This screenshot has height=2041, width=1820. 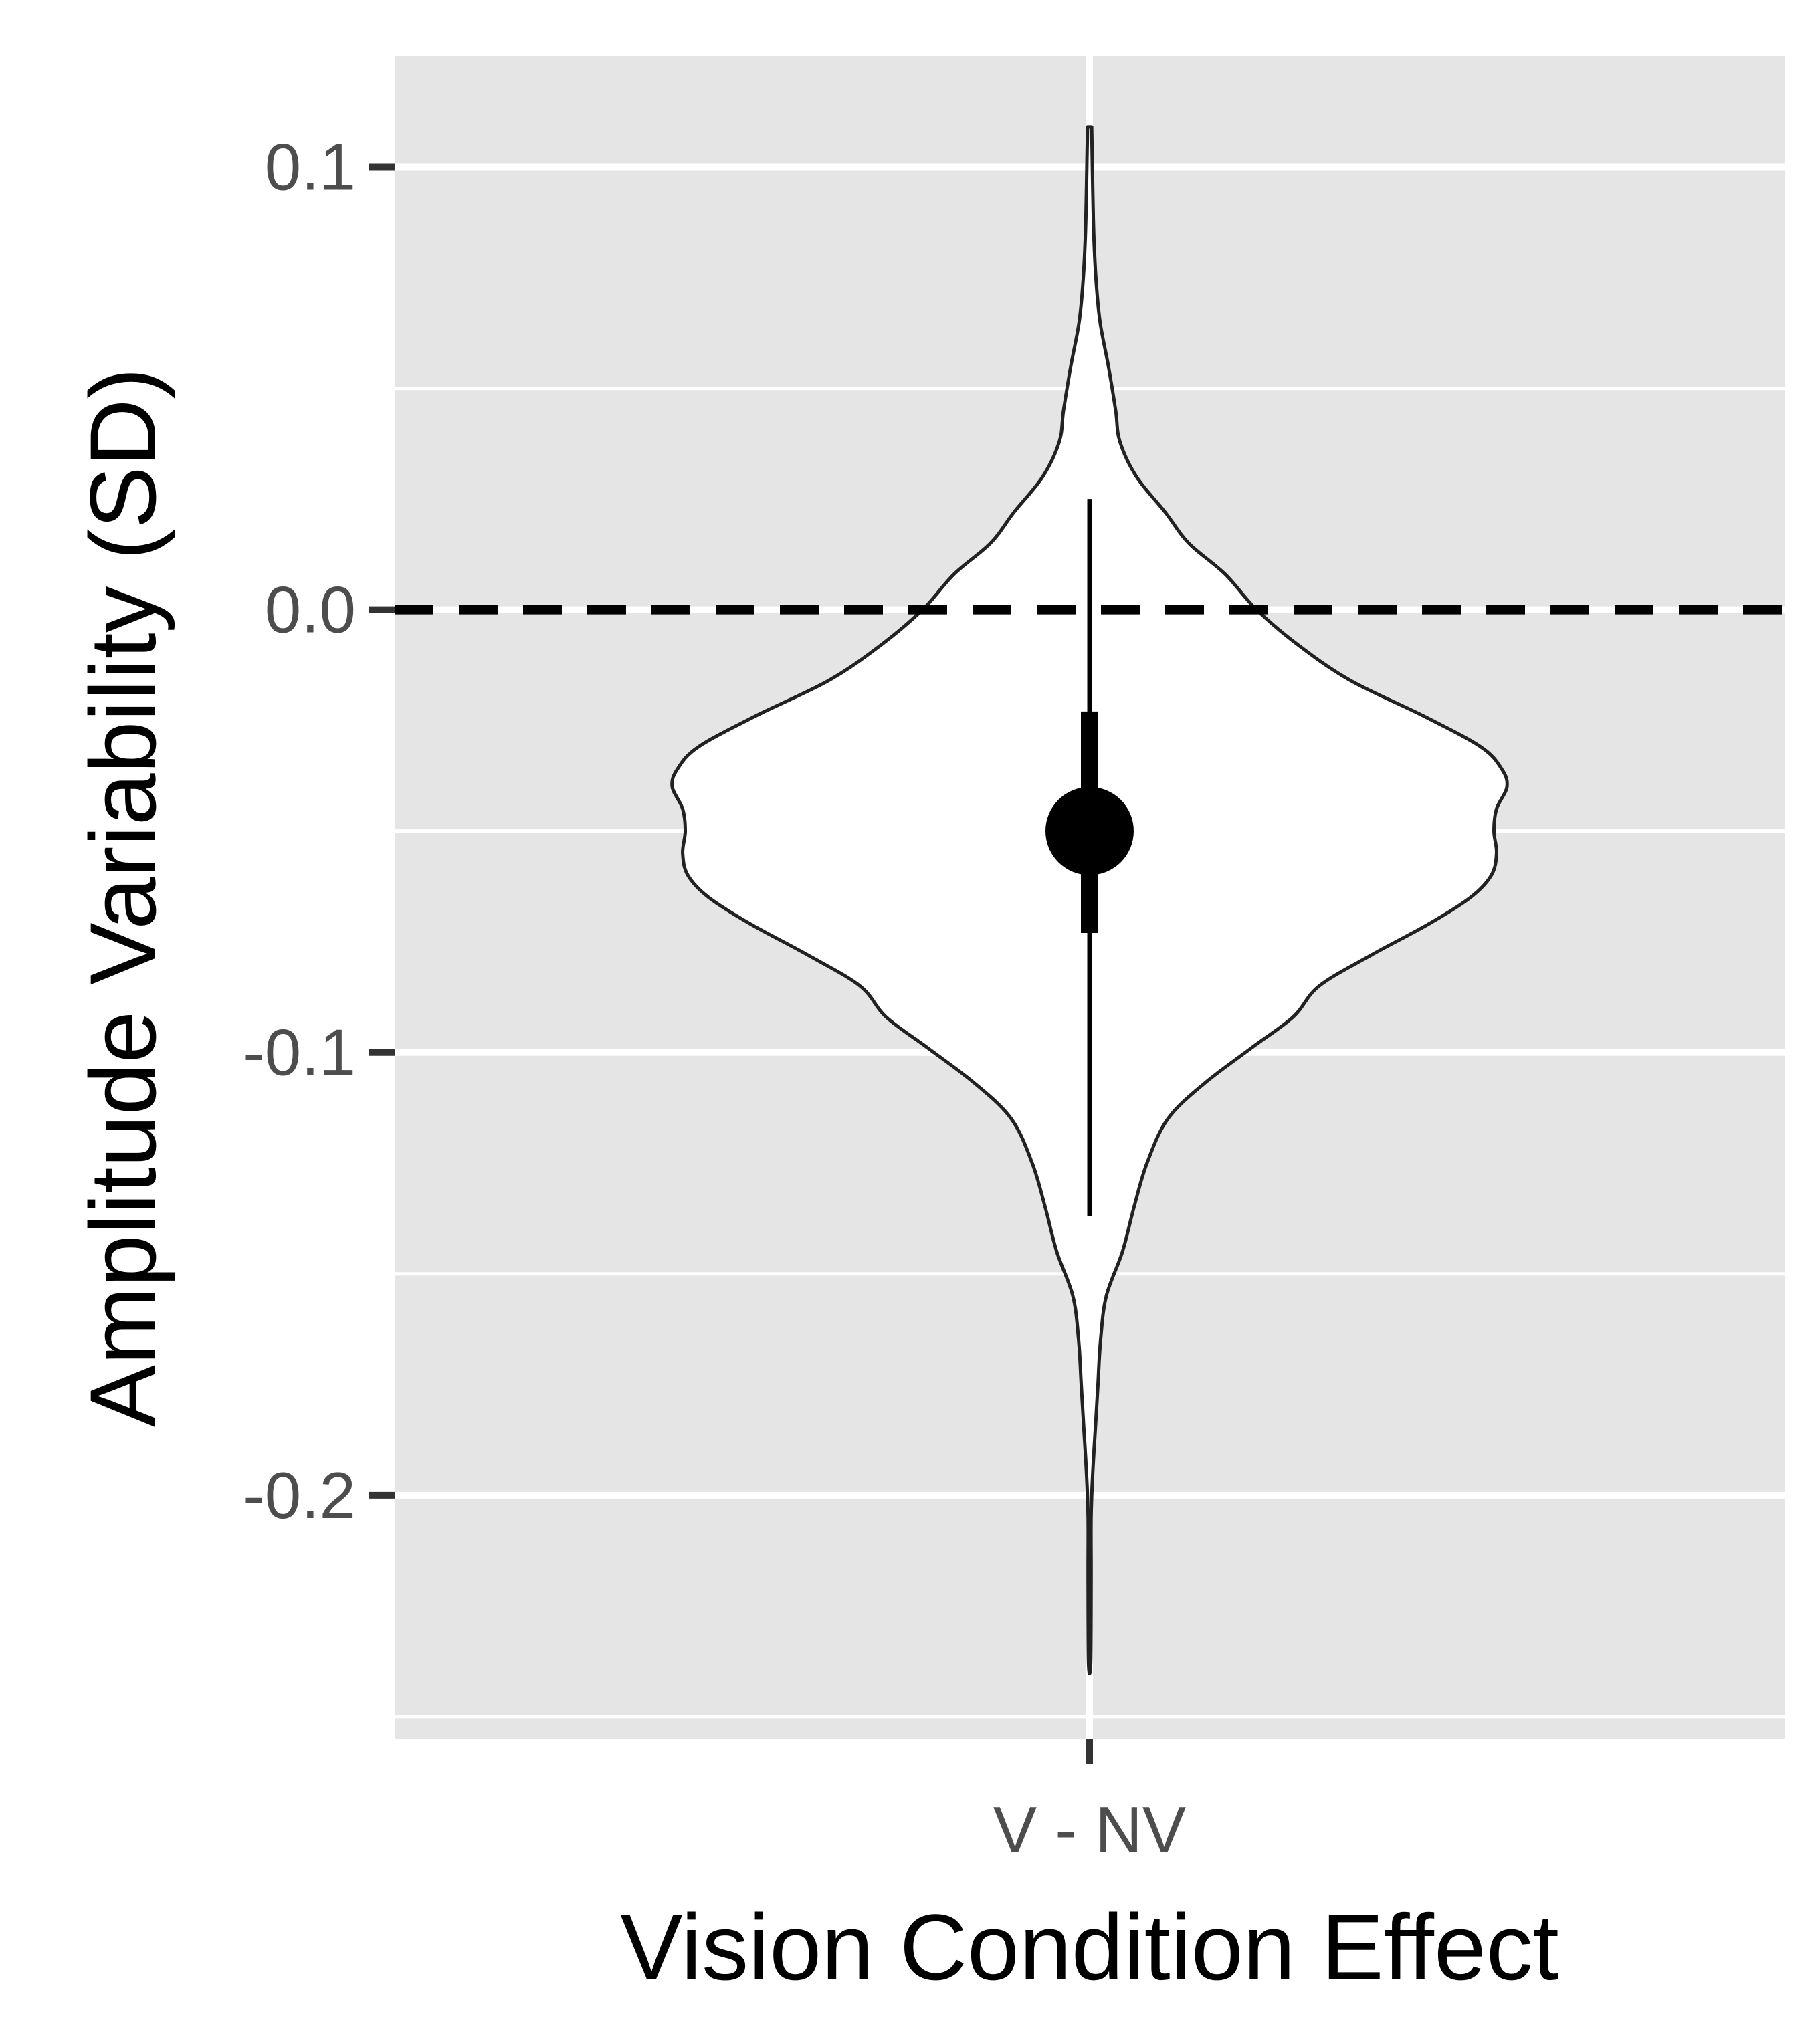 What do you see at coordinates (123, 898) in the screenshot?
I see `y-axis-title: Amplitude Variability (SD)` at bounding box center [123, 898].